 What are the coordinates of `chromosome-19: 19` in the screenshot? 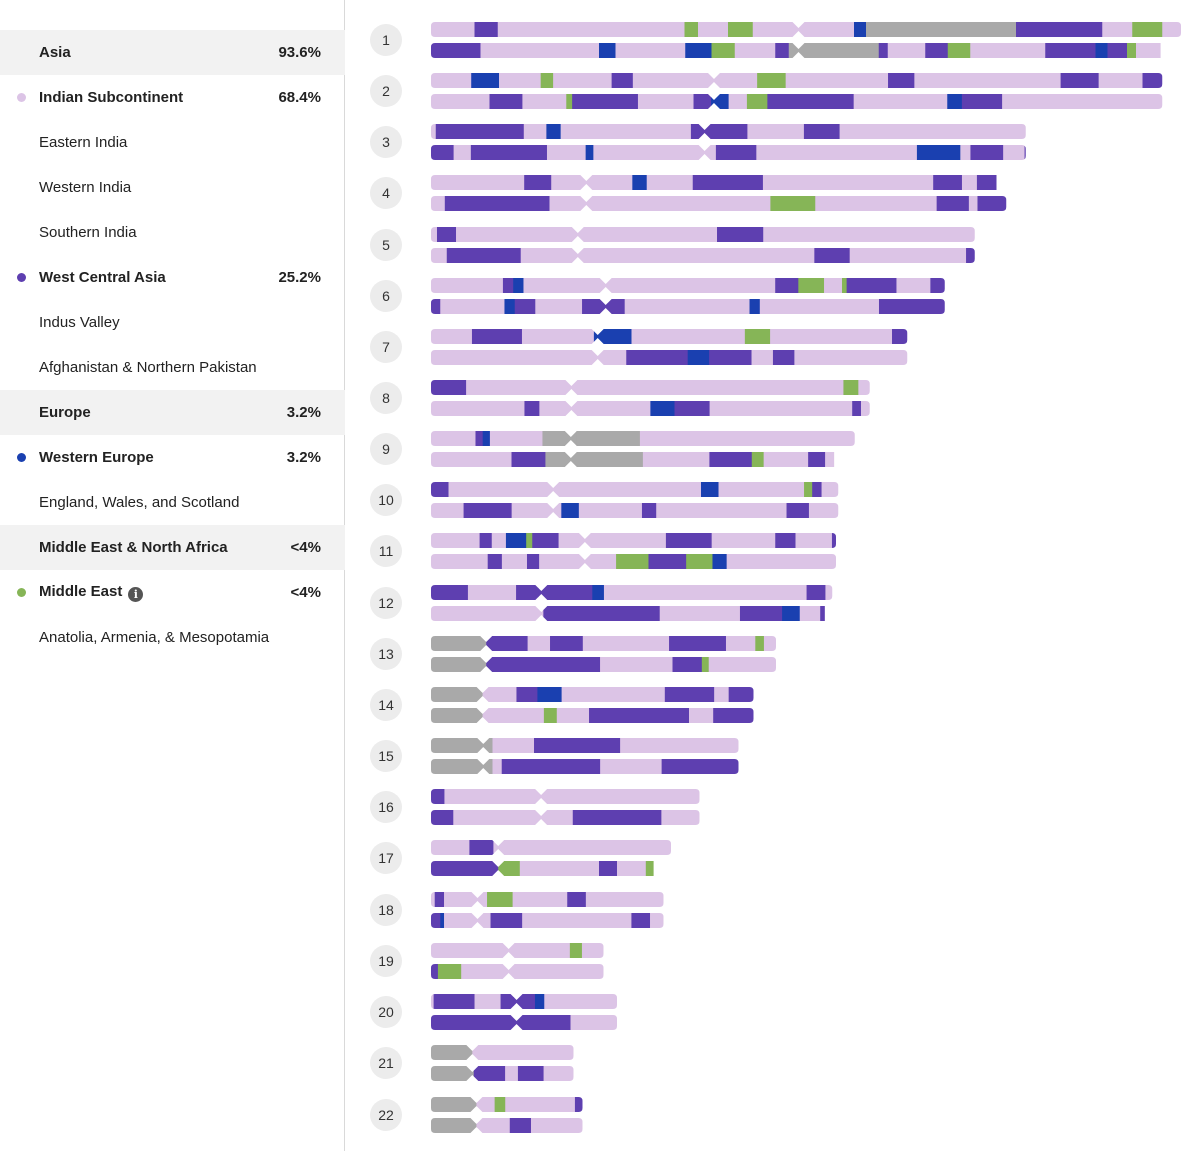 It's located at (487, 961).